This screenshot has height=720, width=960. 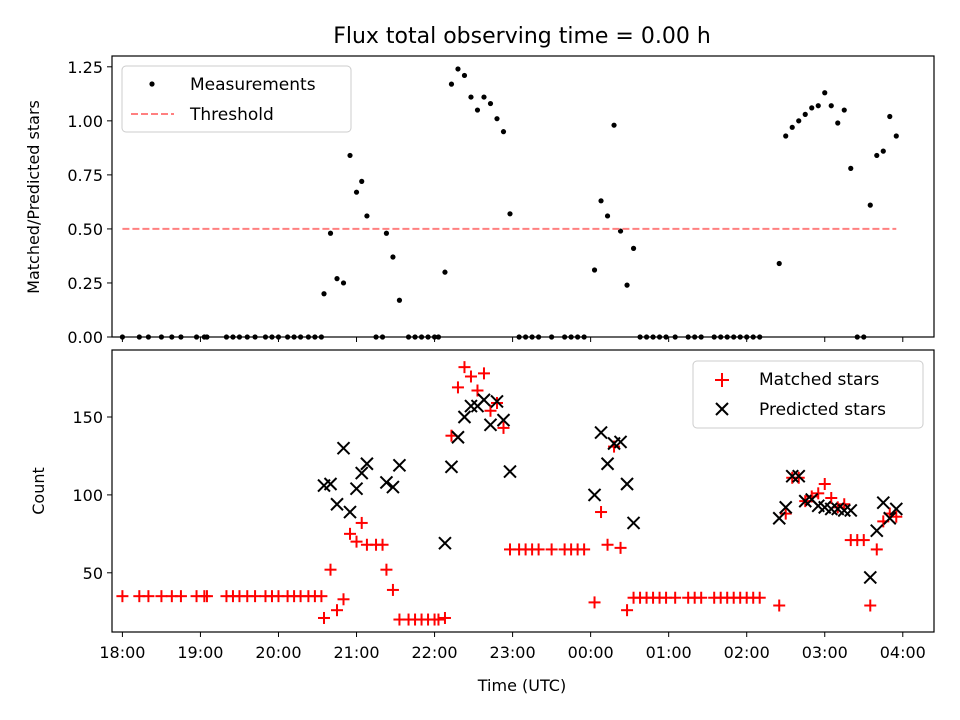 I want to click on x-tick-label: 03:00, so click(x=825, y=652).